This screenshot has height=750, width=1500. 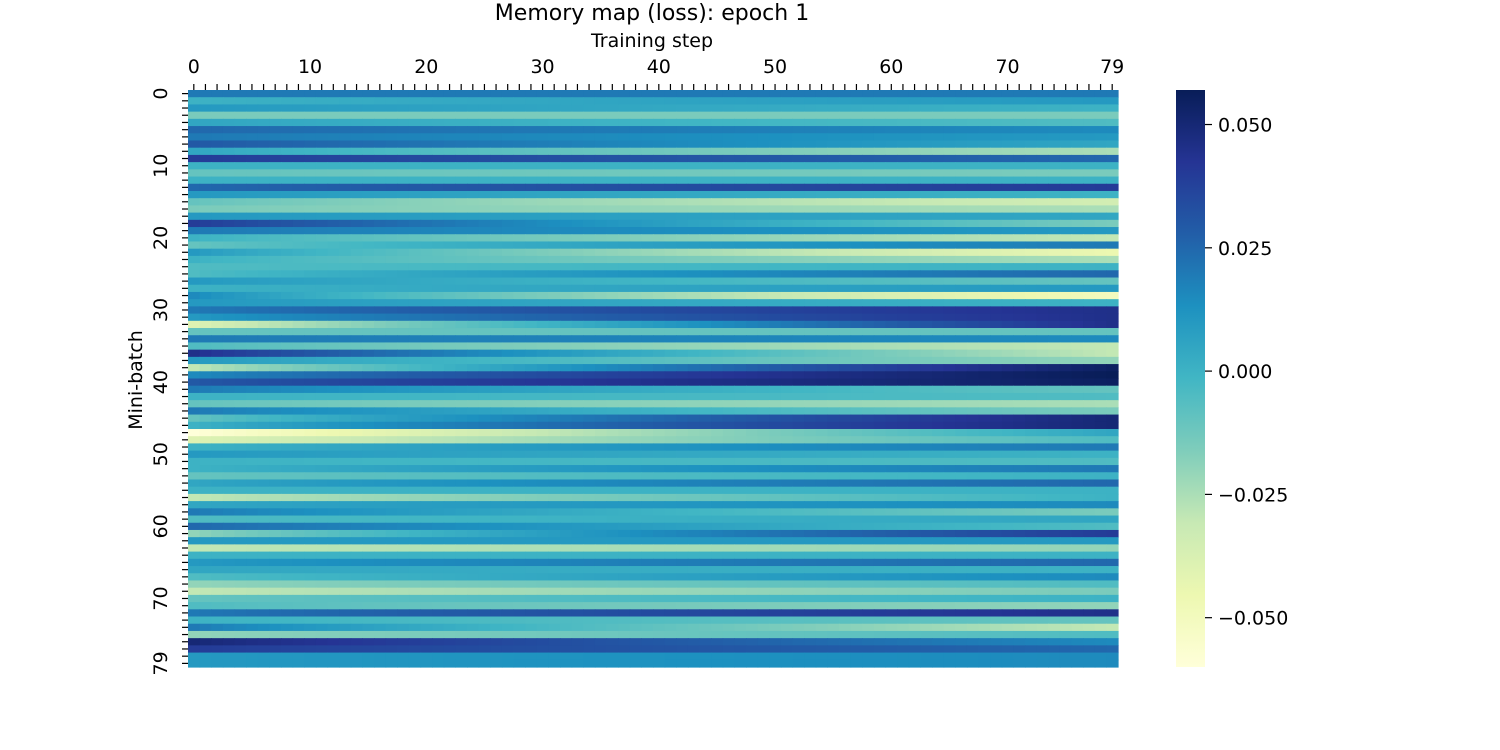 What do you see at coordinates (651, 41) in the screenshot?
I see `x-axis-label: Training step` at bounding box center [651, 41].